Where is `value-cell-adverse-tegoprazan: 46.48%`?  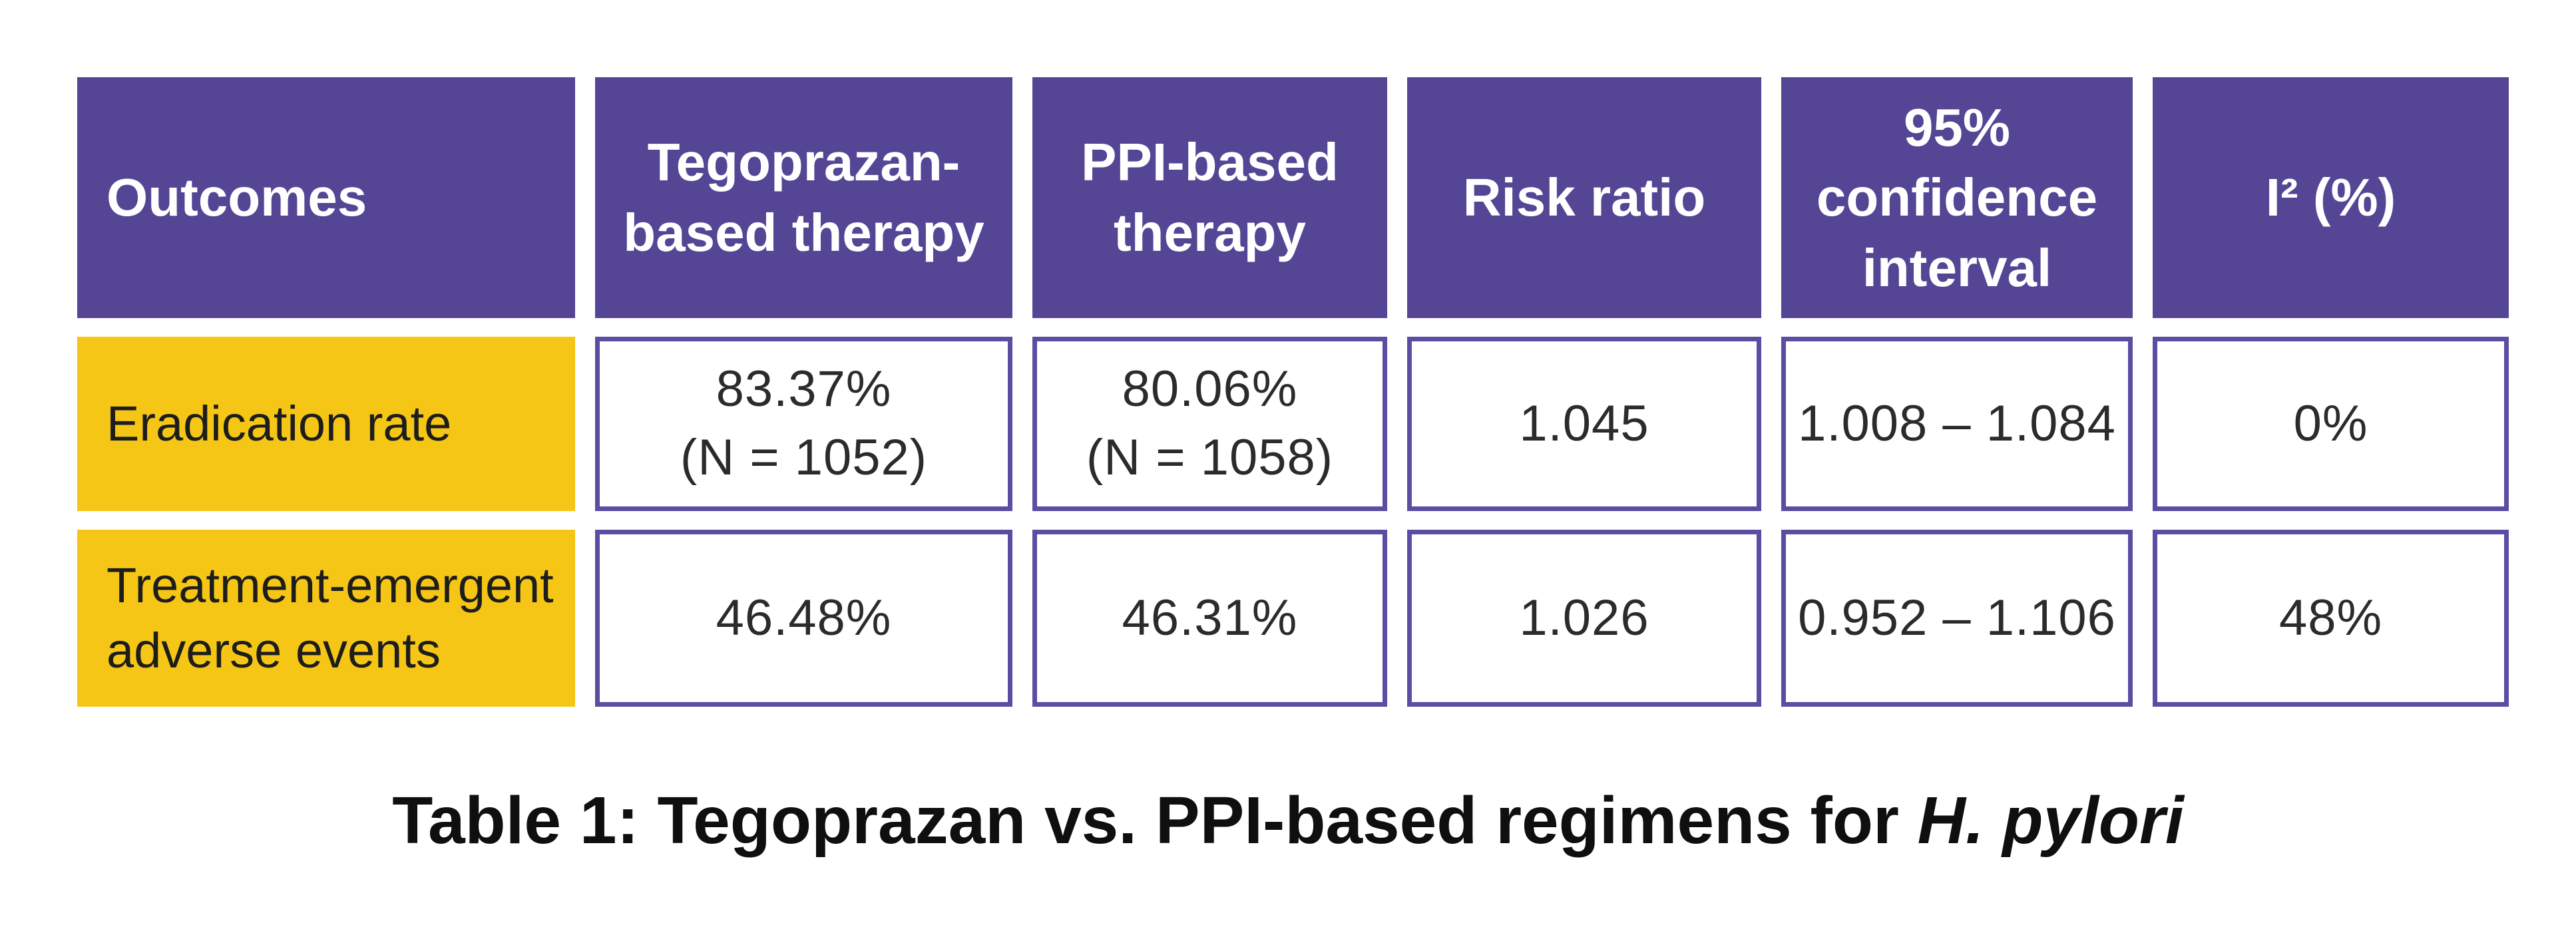 value-cell-adverse-tegoprazan: 46.48% is located at coordinates (803, 618).